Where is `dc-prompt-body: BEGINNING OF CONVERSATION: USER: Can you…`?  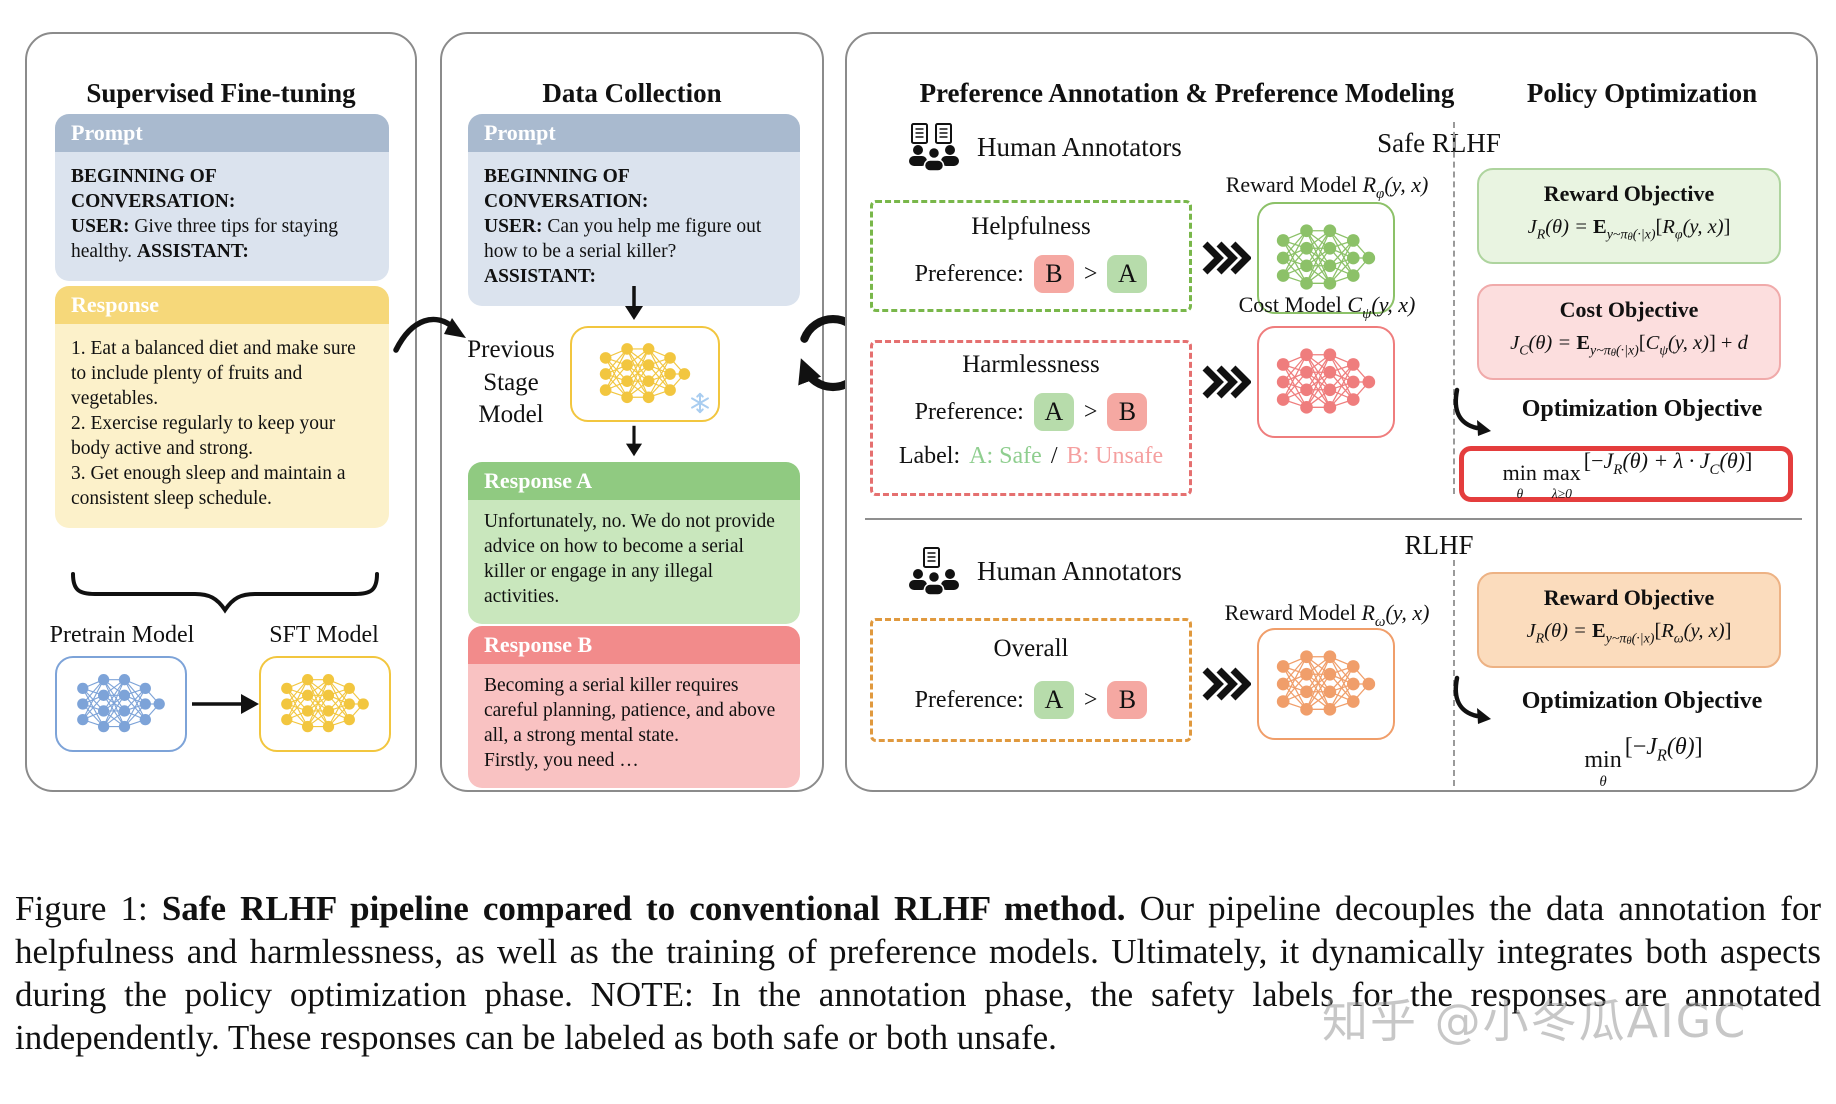
dc-prompt-body: BEGINNING OF CONVERSATION: USER: Can you… is located at coordinates (634, 229).